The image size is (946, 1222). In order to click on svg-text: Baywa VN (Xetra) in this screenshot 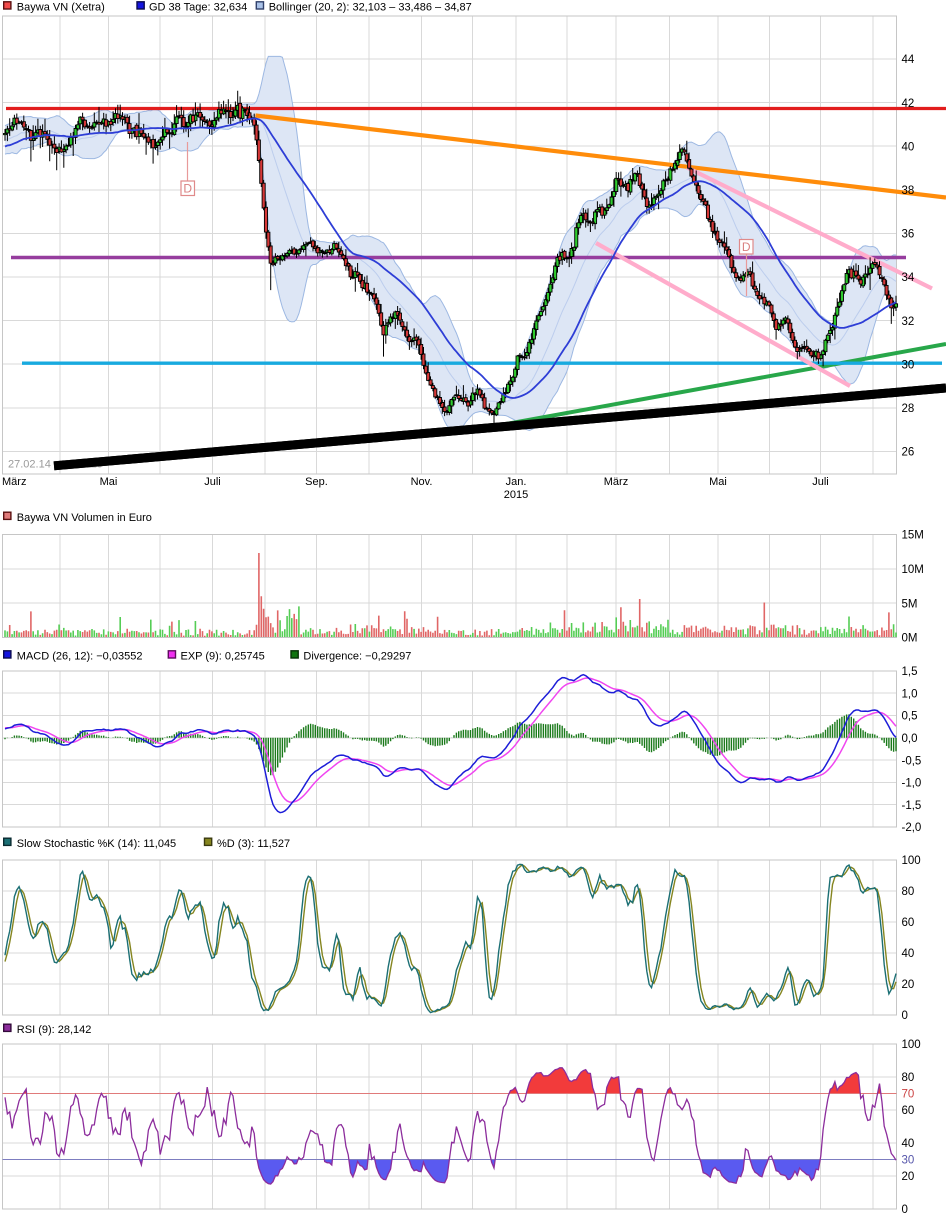, I will do `click(61, 8)`.